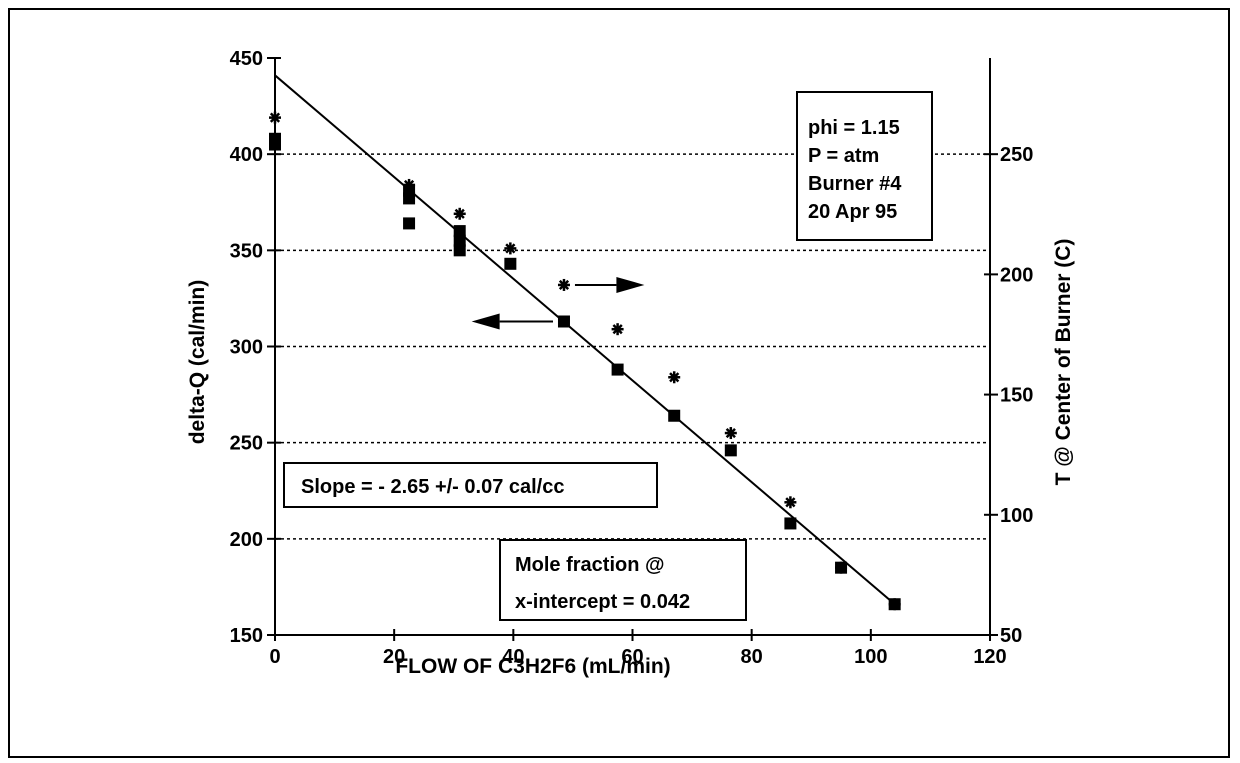  Describe the element at coordinates (602, 602) in the screenshot. I see `mole-fraction-line2: x-intercept = 0.042` at that location.